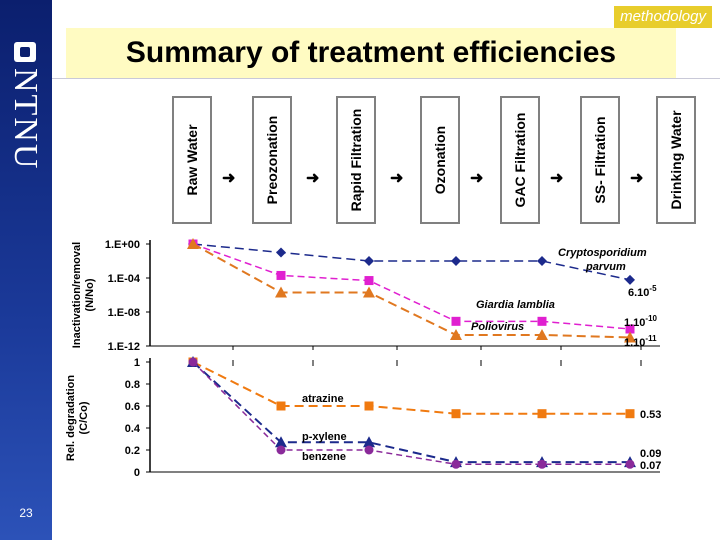 This screenshot has width=720, height=540. What do you see at coordinates (192, 160) in the screenshot?
I see `stage-raw-water: Raw Water` at bounding box center [192, 160].